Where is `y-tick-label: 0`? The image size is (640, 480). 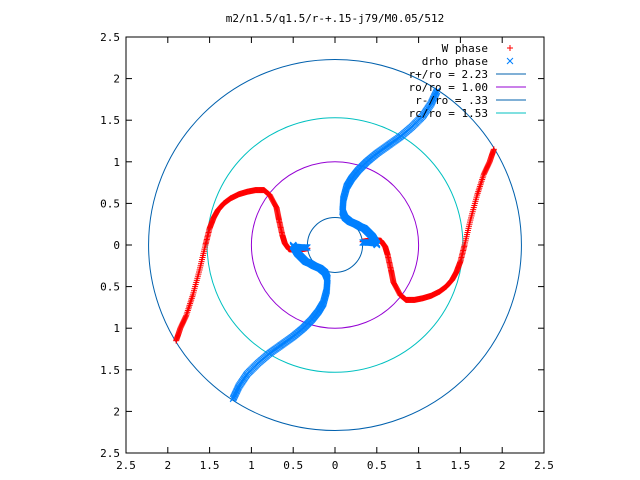 y-tick-label: 0 is located at coordinates (116, 245).